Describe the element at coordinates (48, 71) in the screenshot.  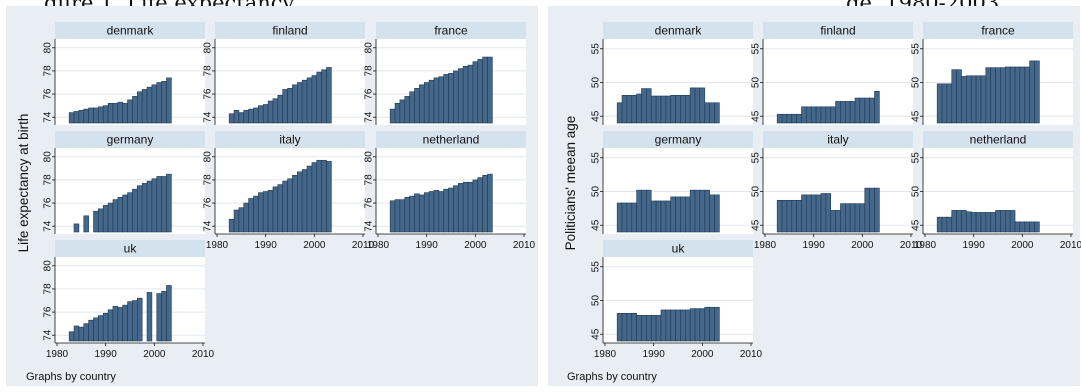
I see `y-tick-label: 78` at that location.